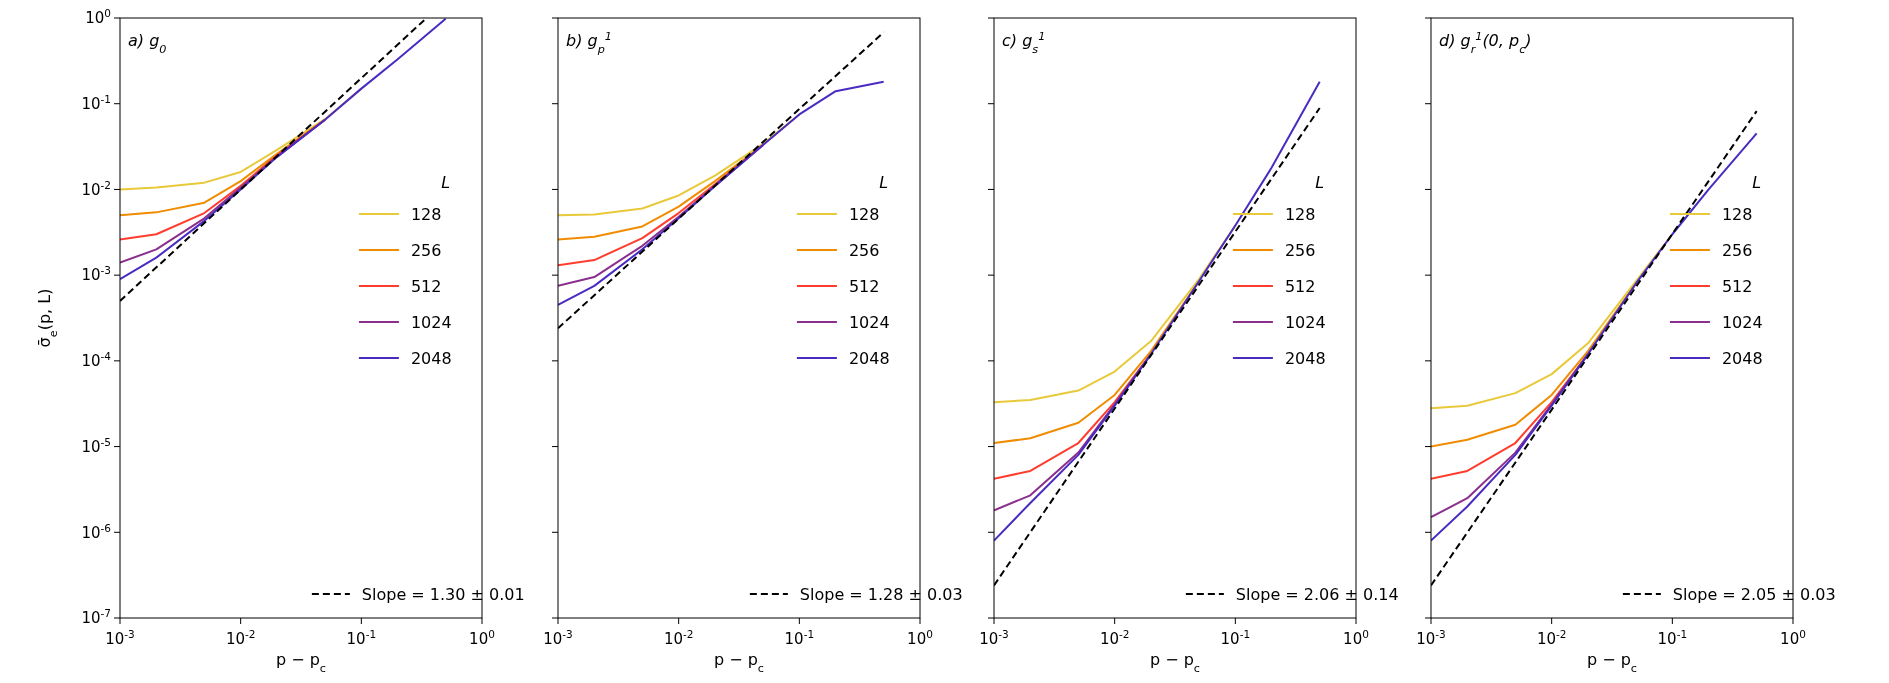 This screenshot has height=683, width=1889. Describe the element at coordinates (96, 531) in the screenshot. I see `y-tick-label: 10$^{-6}$` at that location.